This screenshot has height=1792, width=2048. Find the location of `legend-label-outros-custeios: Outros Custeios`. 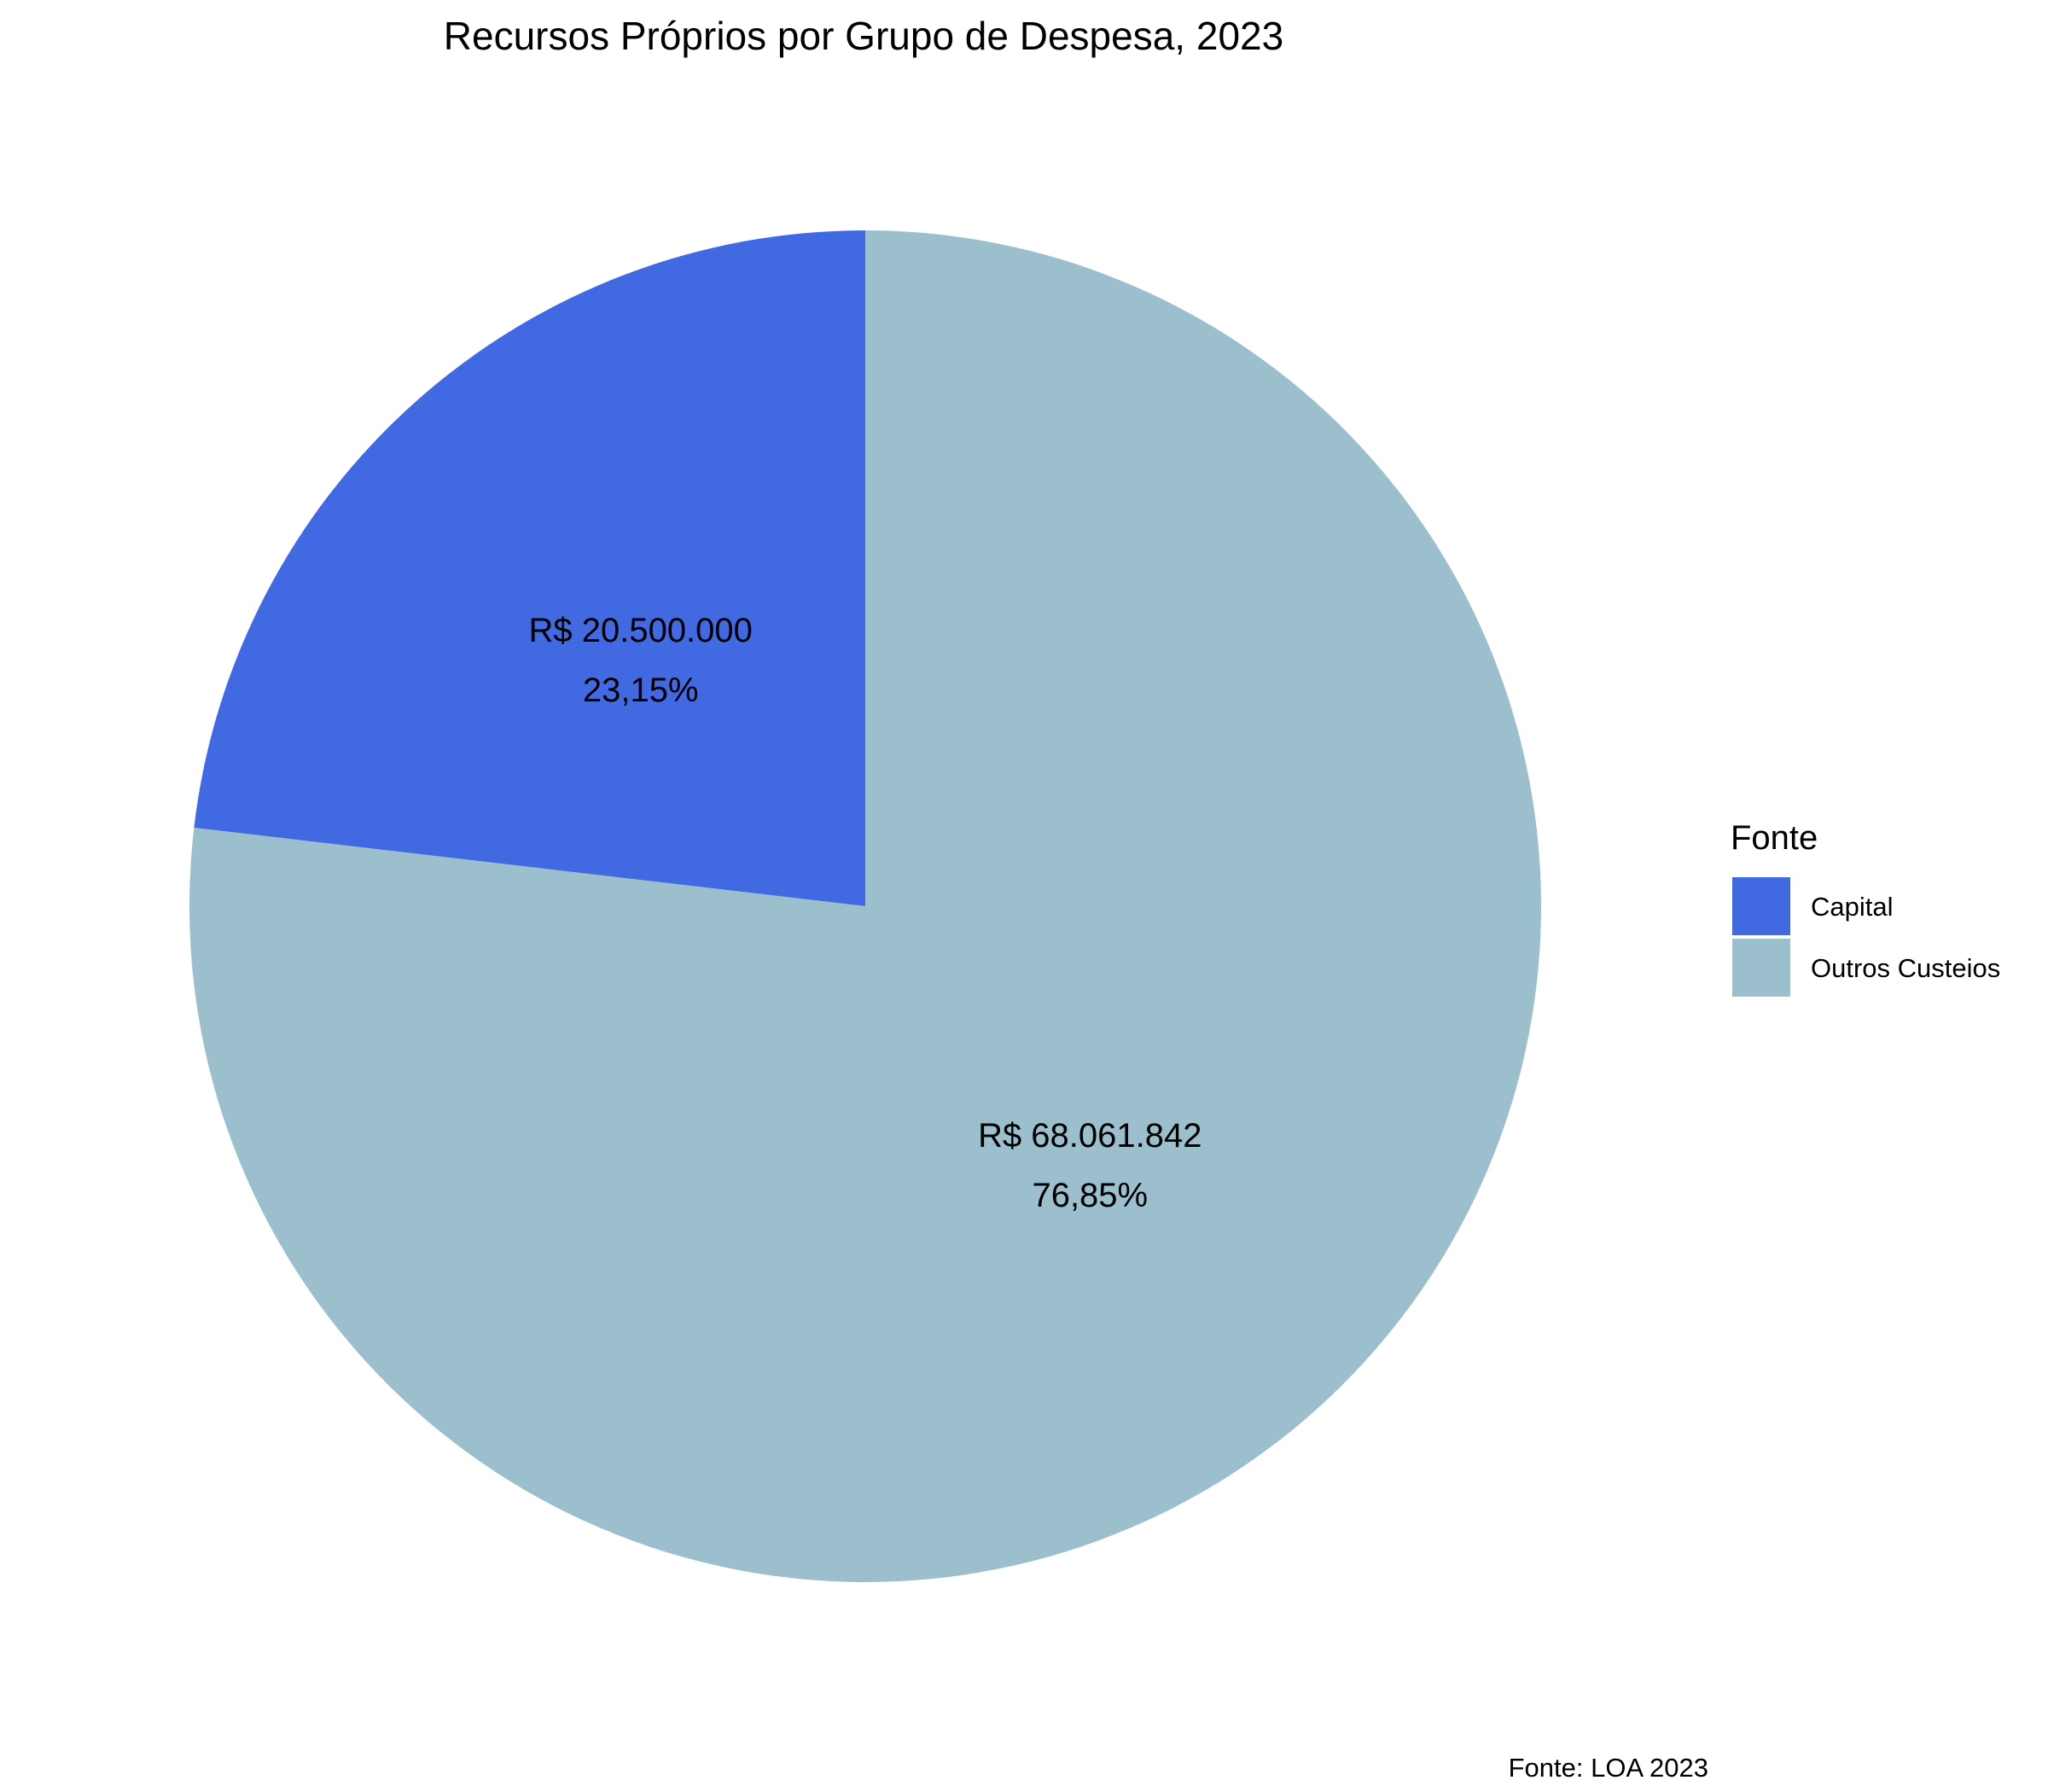

legend-label-outros-custeios: Outros Custeios is located at coordinates (1906, 968).